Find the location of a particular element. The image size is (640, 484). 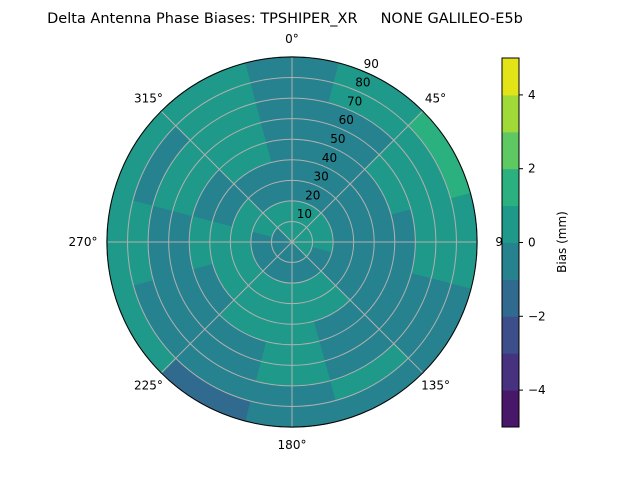

angle-tick-label: 45° is located at coordinates (435, 98).